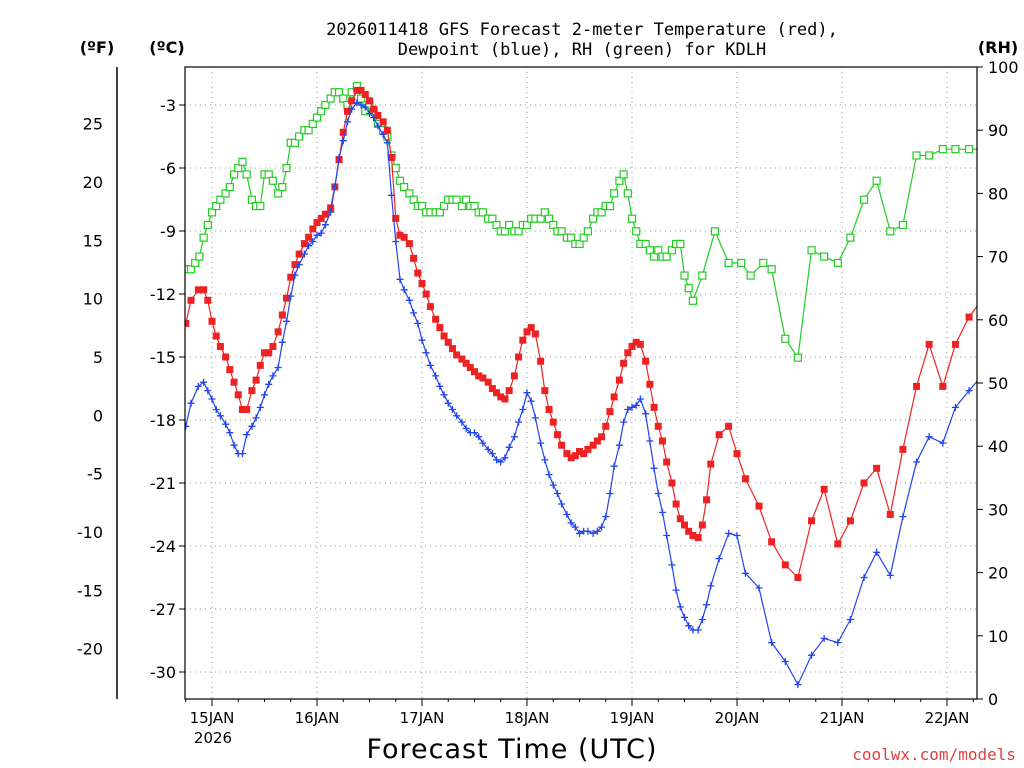  What do you see at coordinates (163, 294) in the screenshot?
I see `celsius-tick-label: -12` at bounding box center [163, 294].